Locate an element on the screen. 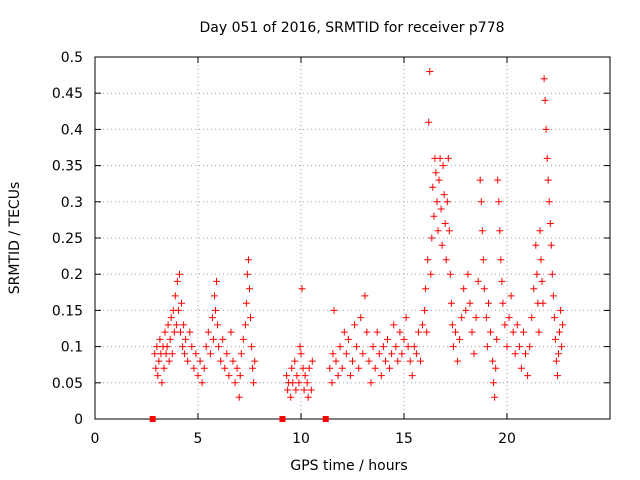 The height and width of the screenshot is (480, 640). y-tick-label: 0.05 is located at coordinates (67, 384).